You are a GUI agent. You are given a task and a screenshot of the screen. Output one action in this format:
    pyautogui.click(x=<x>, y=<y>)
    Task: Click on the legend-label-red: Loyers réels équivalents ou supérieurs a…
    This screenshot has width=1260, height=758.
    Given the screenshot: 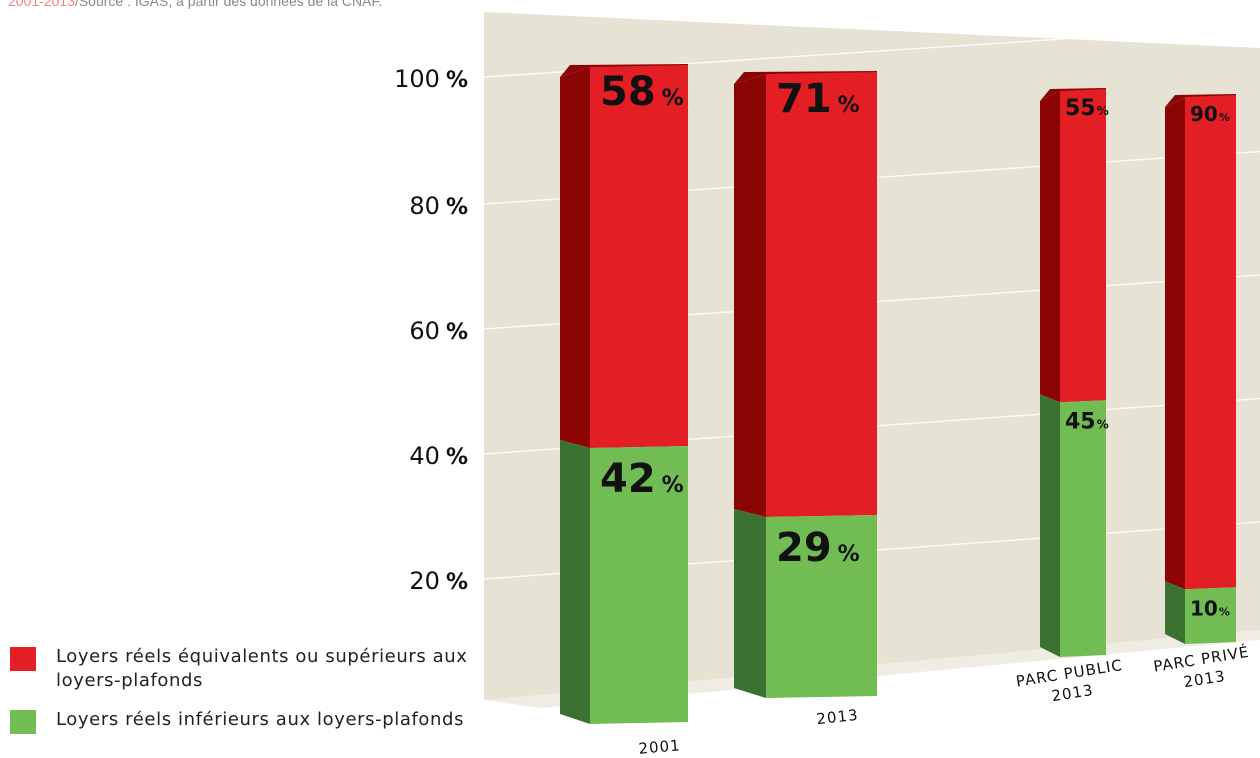 What is the action you would take?
    pyautogui.click(x=262, y=668)
    